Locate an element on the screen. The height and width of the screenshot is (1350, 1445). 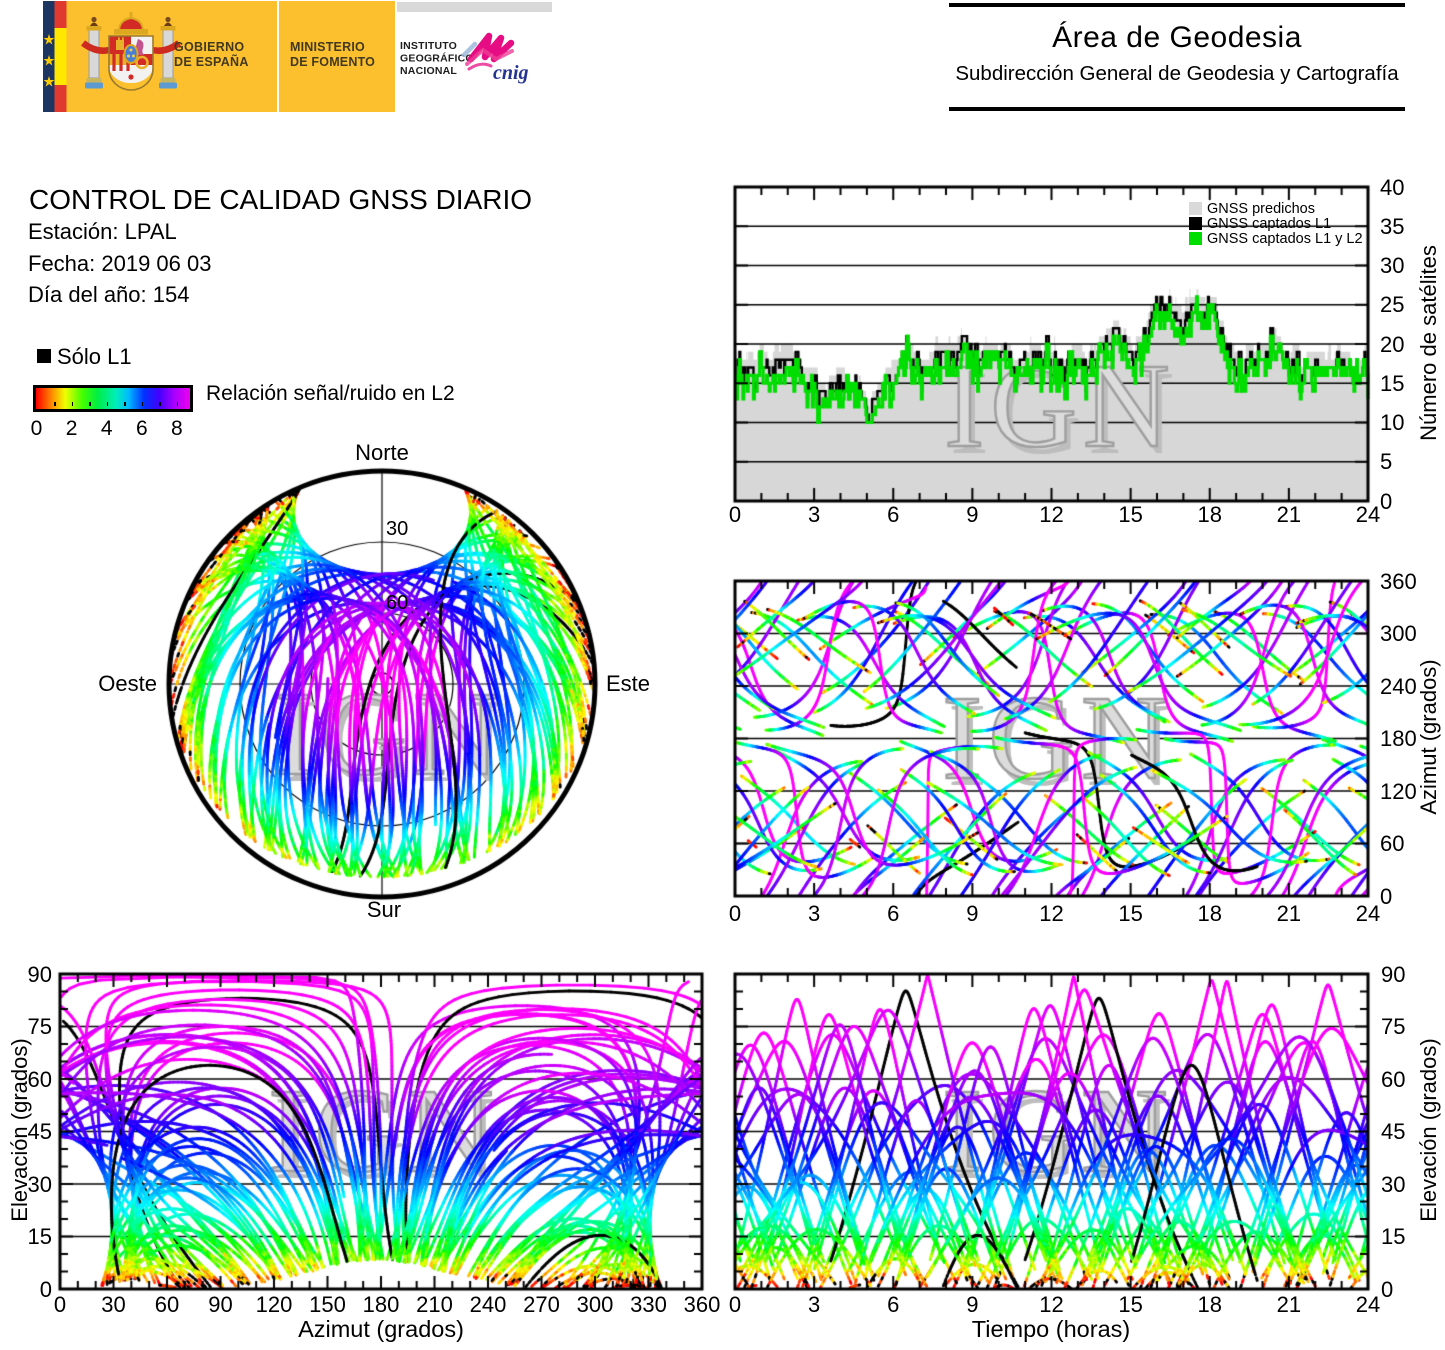
svg-text: DE ESPAÑA is located at coordinates (211, 61).